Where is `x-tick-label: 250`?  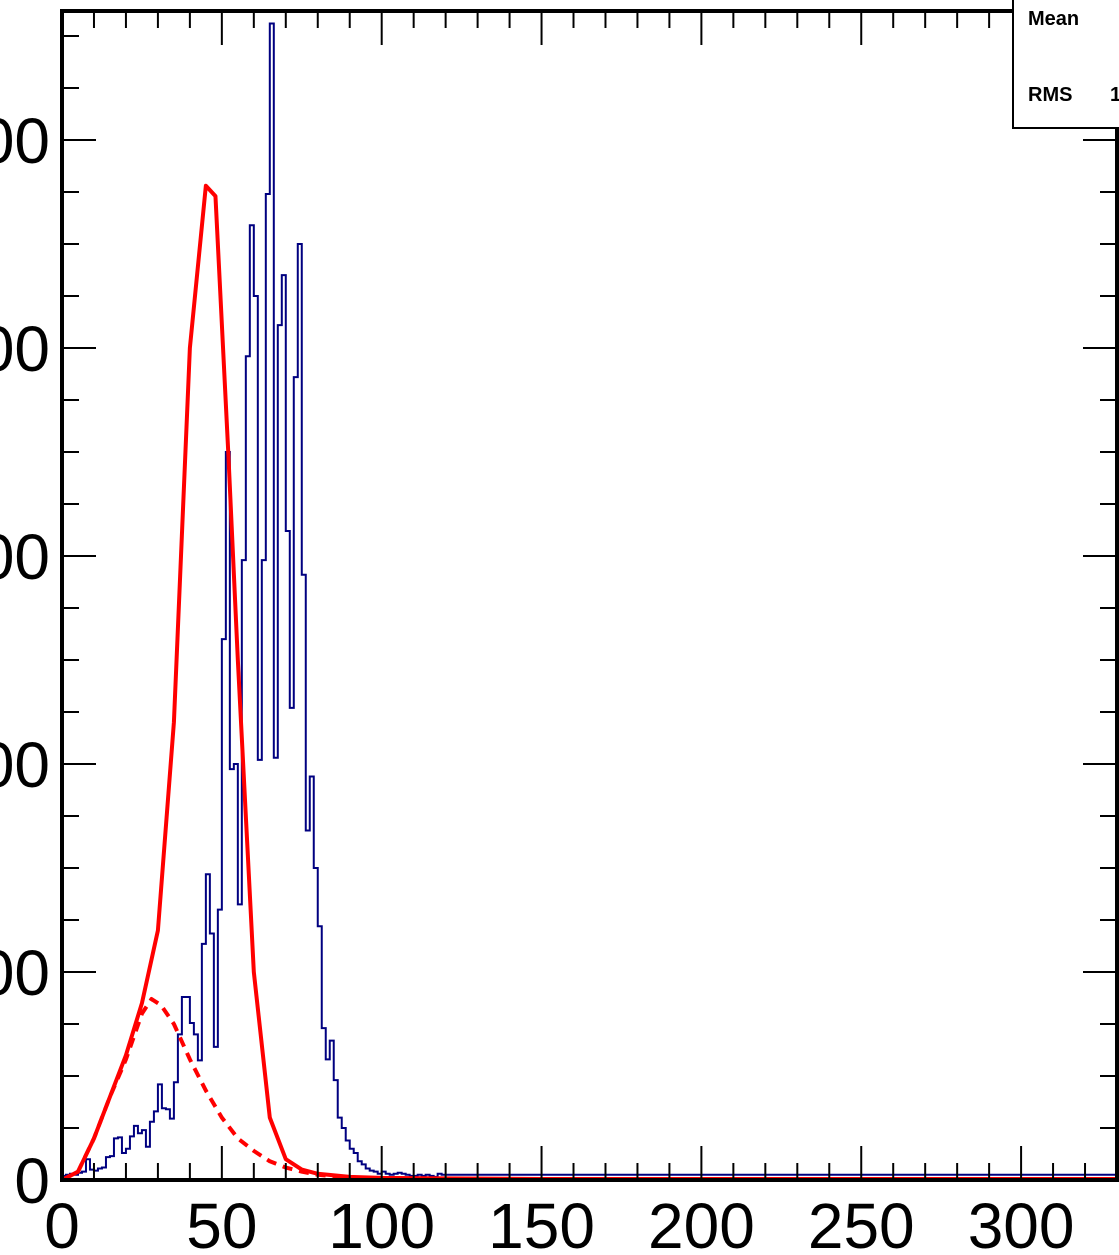
x-tick-label: 250 is located at coordinates (861, 1222).